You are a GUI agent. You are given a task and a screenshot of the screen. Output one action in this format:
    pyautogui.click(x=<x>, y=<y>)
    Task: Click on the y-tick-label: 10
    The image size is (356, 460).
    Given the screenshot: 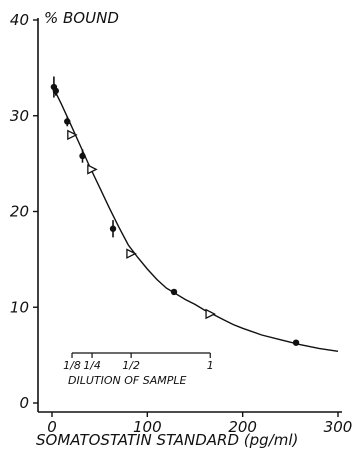 What is the action you would take?
    pyautogui.click(x=19, y=307)
    